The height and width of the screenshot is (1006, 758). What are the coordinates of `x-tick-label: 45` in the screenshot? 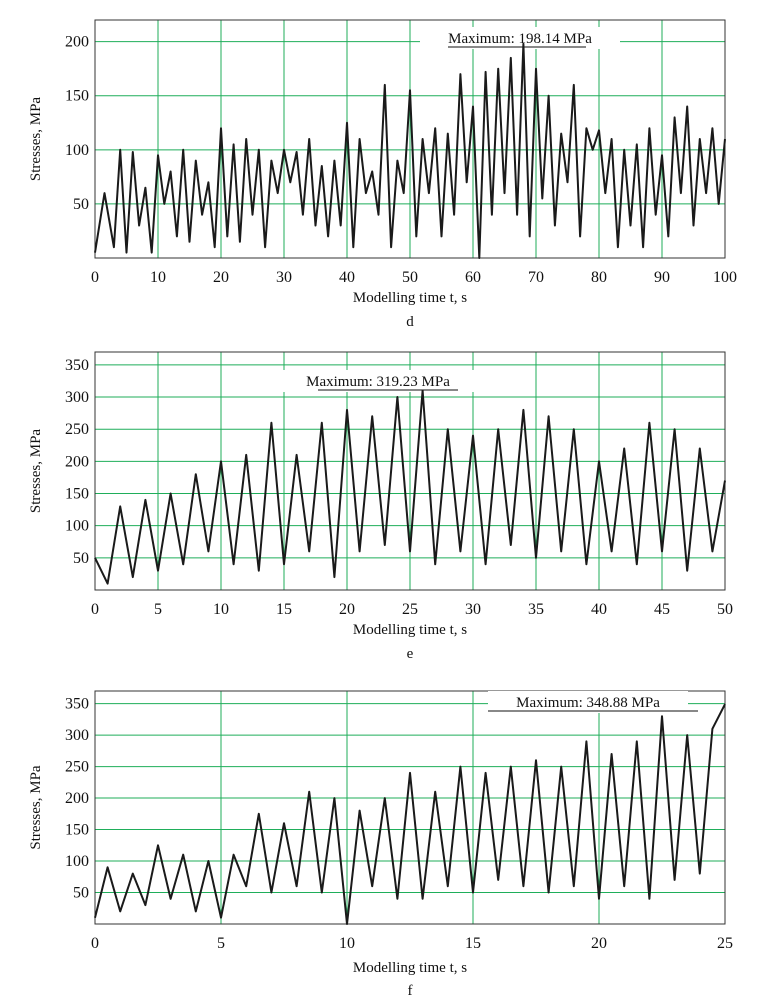 It's located at (662, 609).